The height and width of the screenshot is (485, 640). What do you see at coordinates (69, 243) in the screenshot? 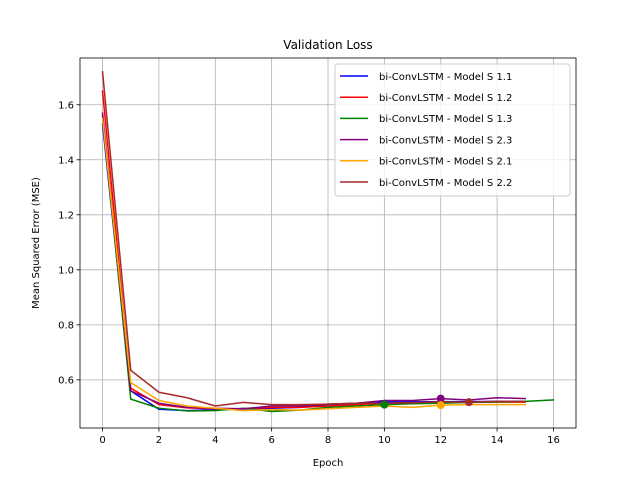
I see `y-axis-ticks: 0.6 0.8 1.0 1.2 1.4 1.6` at bounding box center [69, 243].